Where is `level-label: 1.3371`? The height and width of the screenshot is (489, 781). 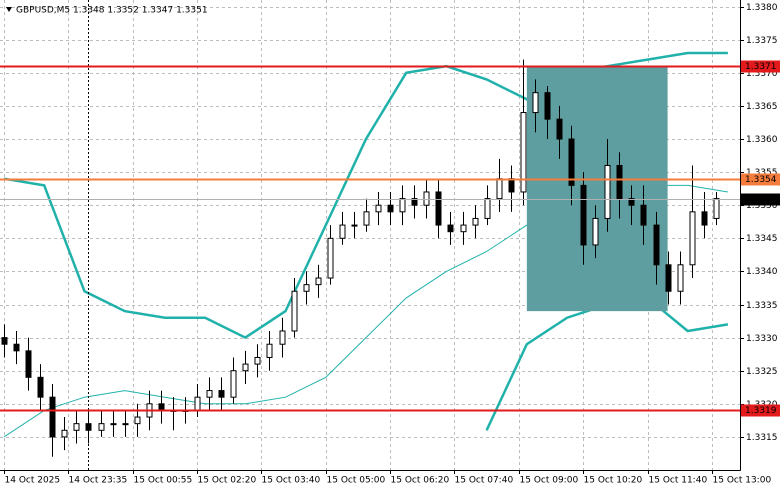
level-label: 1.3371 is located at coordinates (761, 67).